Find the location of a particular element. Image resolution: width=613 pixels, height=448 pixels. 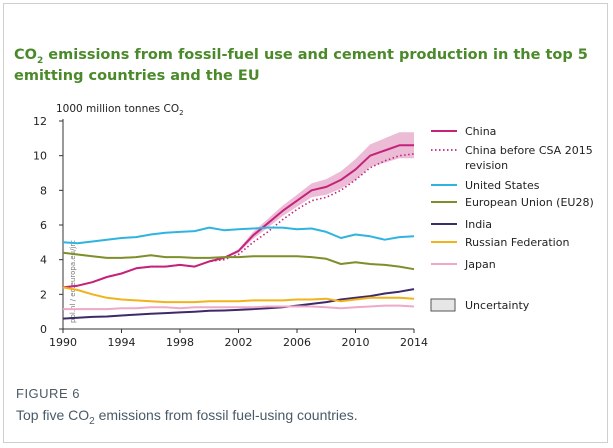

x-tick-label: 1994 is located at coordinates (122, 342).